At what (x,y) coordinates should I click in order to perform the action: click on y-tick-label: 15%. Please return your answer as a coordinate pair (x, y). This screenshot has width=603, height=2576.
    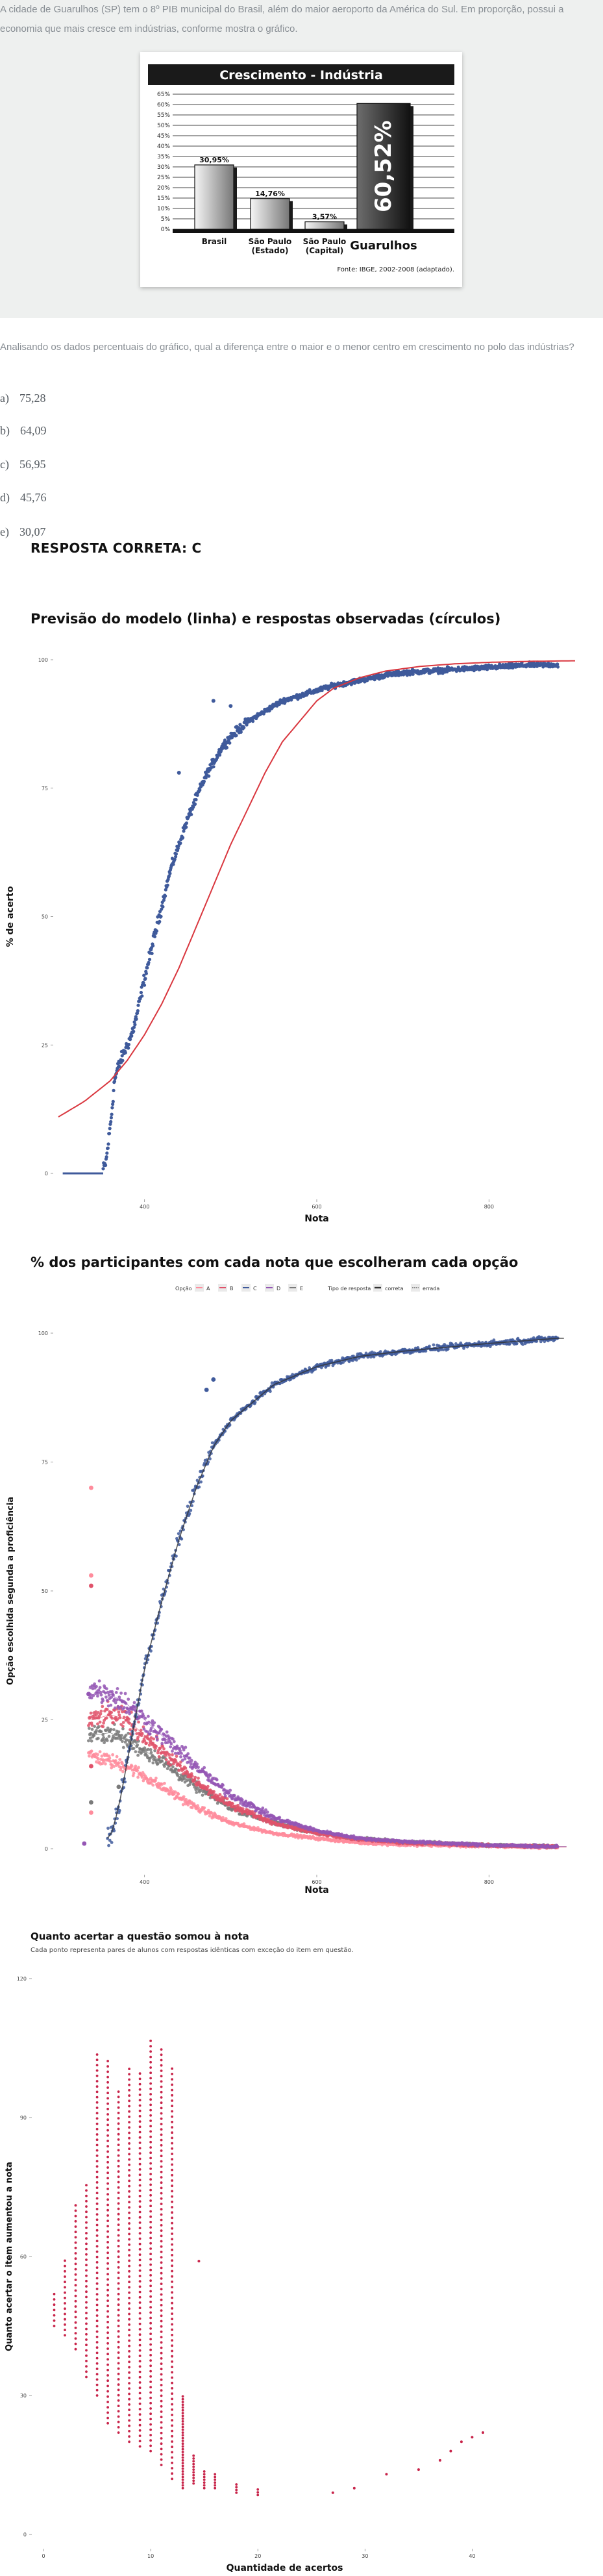
    Looking at the image, I should click on (163, 198).